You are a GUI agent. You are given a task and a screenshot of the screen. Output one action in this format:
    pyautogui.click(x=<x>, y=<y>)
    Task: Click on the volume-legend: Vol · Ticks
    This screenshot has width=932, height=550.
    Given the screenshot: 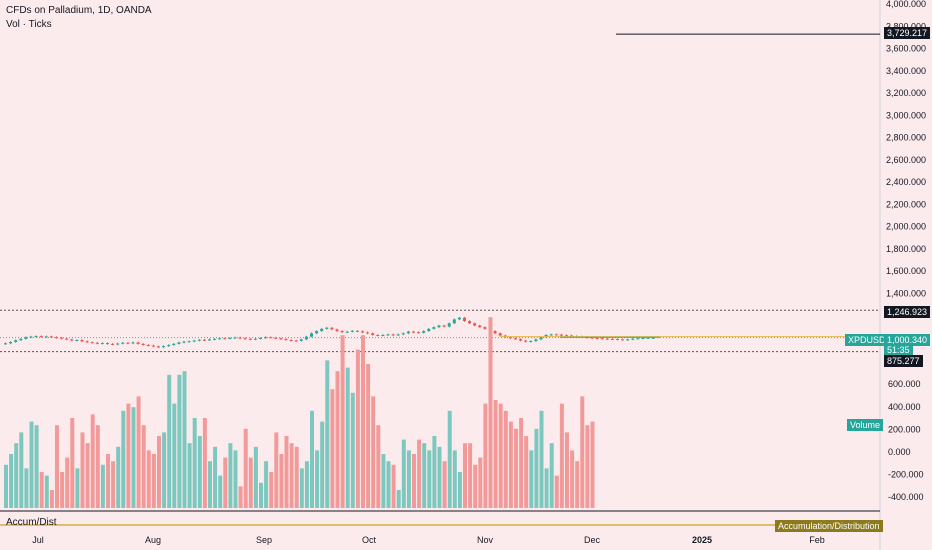 What is the action you would take?
    pyautogui.click(x=29, y=24)
    